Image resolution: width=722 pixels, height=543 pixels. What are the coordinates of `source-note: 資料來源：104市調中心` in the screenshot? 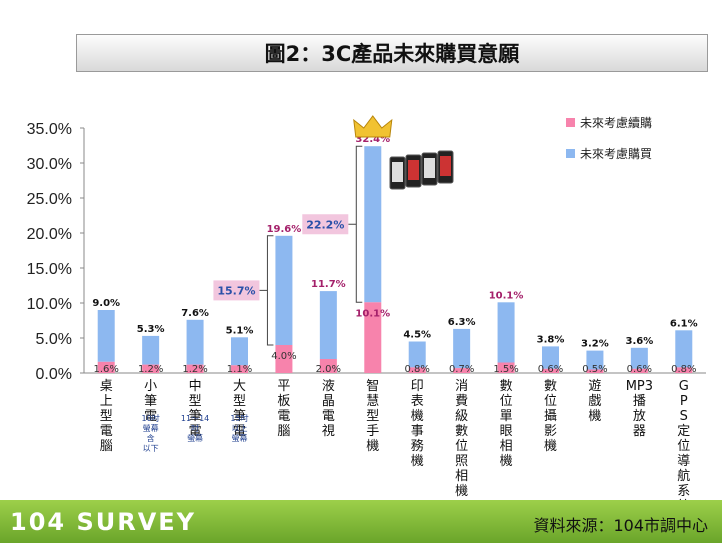 It's located at (620, 525).